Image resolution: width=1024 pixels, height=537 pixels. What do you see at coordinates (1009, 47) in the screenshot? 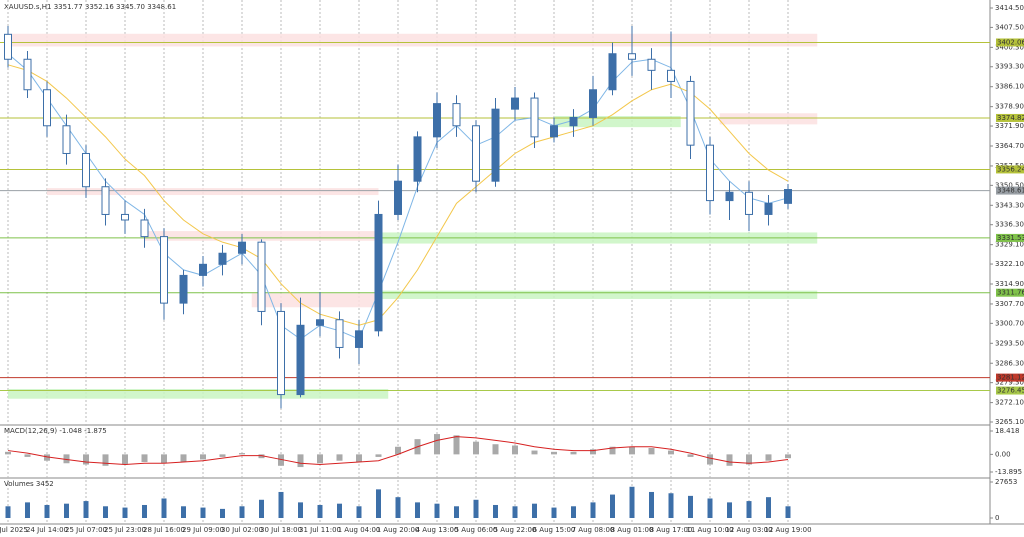
I see `y-tick-label: 3400.30` at bounding box center [1009, 47].